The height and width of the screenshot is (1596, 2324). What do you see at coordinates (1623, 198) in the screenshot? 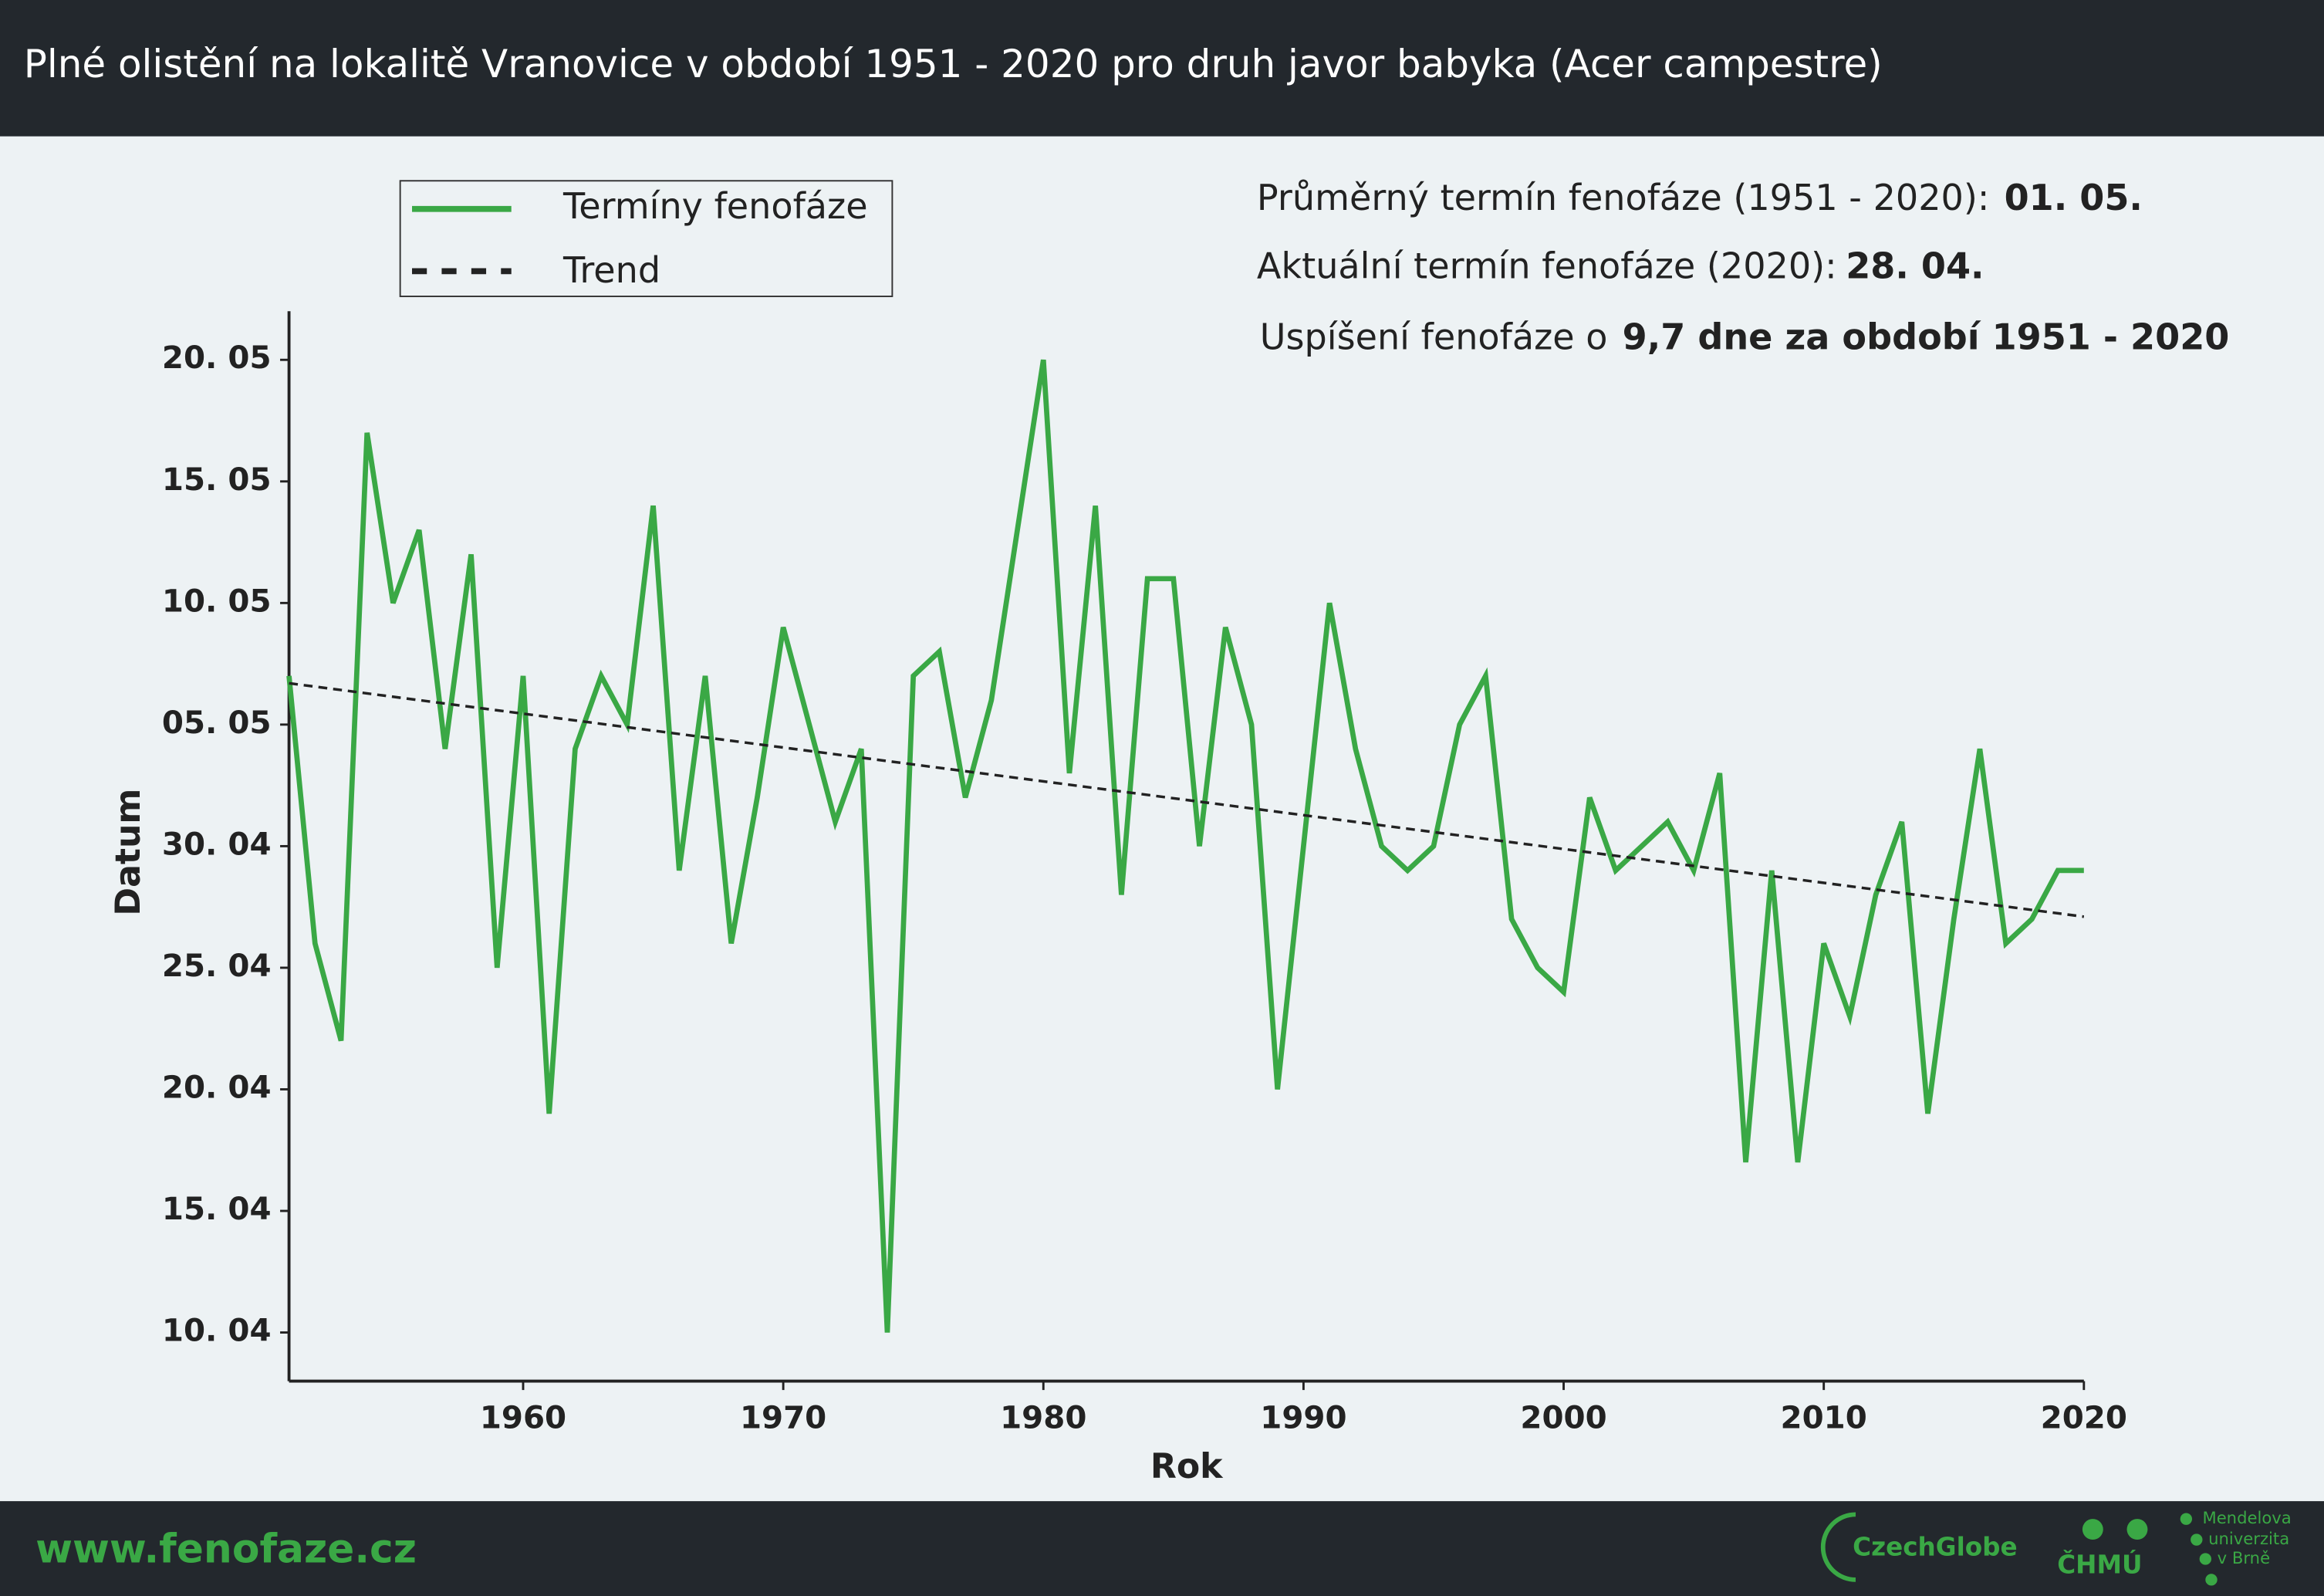
I see `info-label: Průměrný termín fenofáze (1951 - 2020):` at bounding box center [1623, 198].